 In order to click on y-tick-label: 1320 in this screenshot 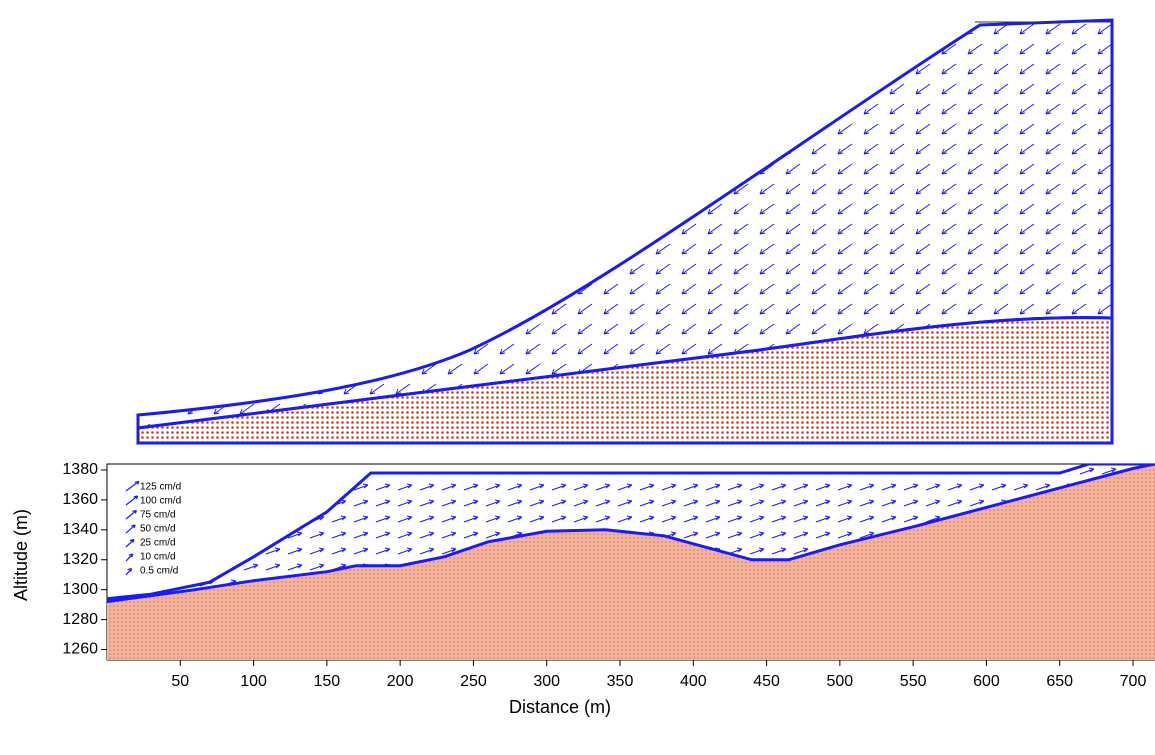, I will do `click(80, 559)`.